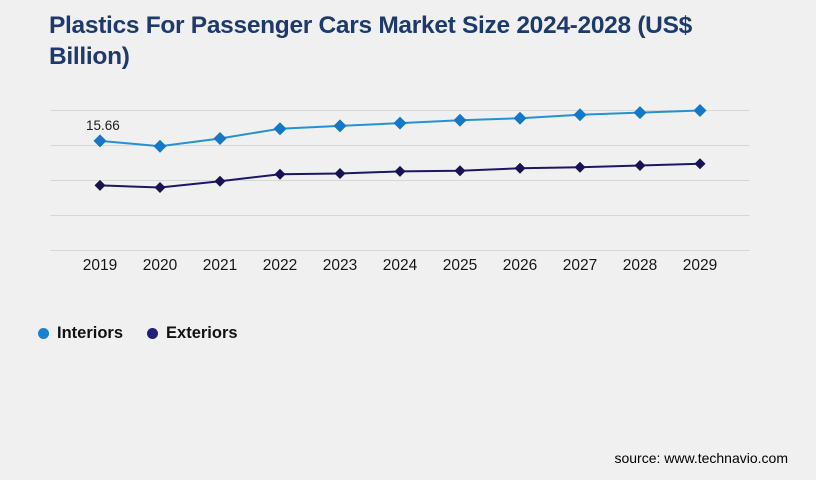 The width and height of the screenshot is (816, 480). I want to click on data-point-exteriors-2021, so click(220, 181).